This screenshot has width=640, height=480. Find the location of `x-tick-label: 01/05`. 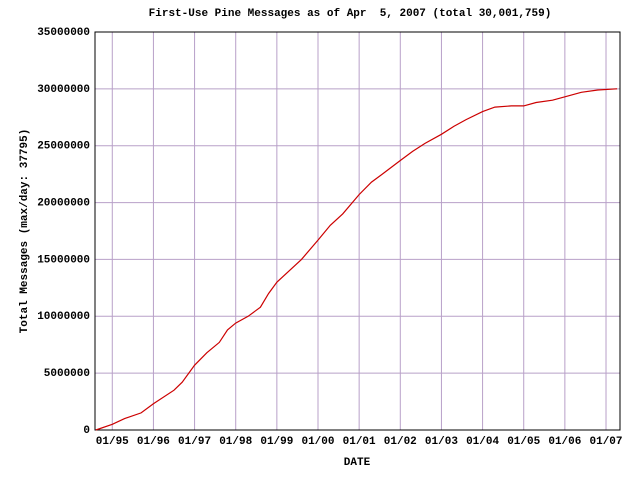

x-tick-label: 01/05 is located at coordinates (523, 442).